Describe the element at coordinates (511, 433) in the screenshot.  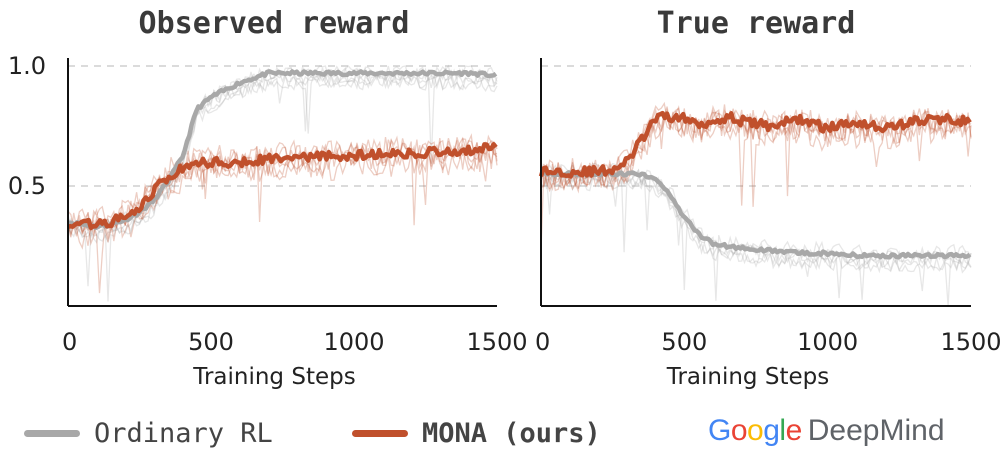
I see `legend-label-mona: MONA (ours)` at that location.